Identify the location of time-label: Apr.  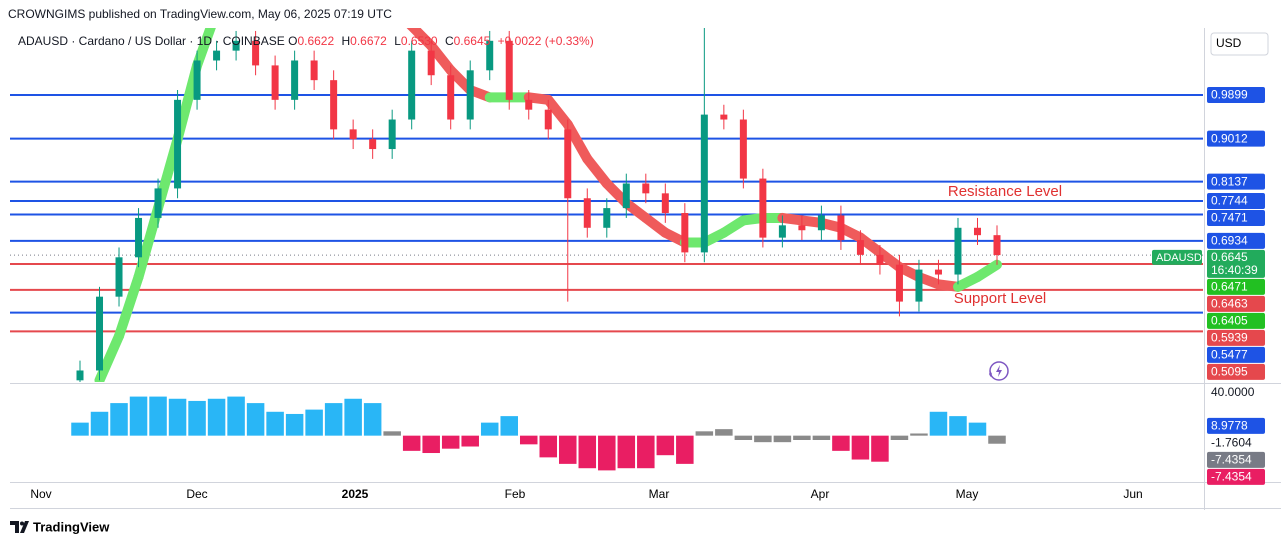
(820, 494).